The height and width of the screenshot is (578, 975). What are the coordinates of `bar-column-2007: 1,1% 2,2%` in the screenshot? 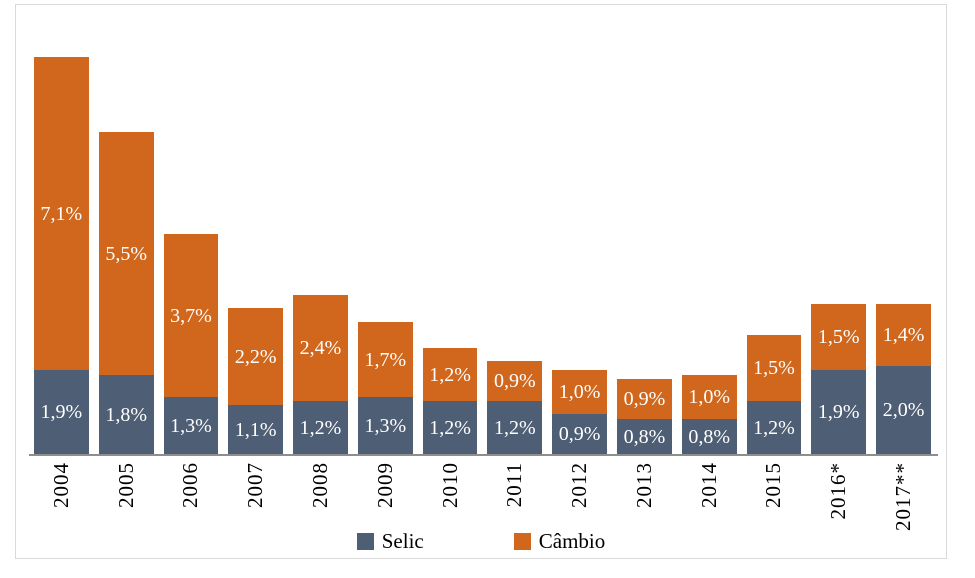 It's located at (256, 381).